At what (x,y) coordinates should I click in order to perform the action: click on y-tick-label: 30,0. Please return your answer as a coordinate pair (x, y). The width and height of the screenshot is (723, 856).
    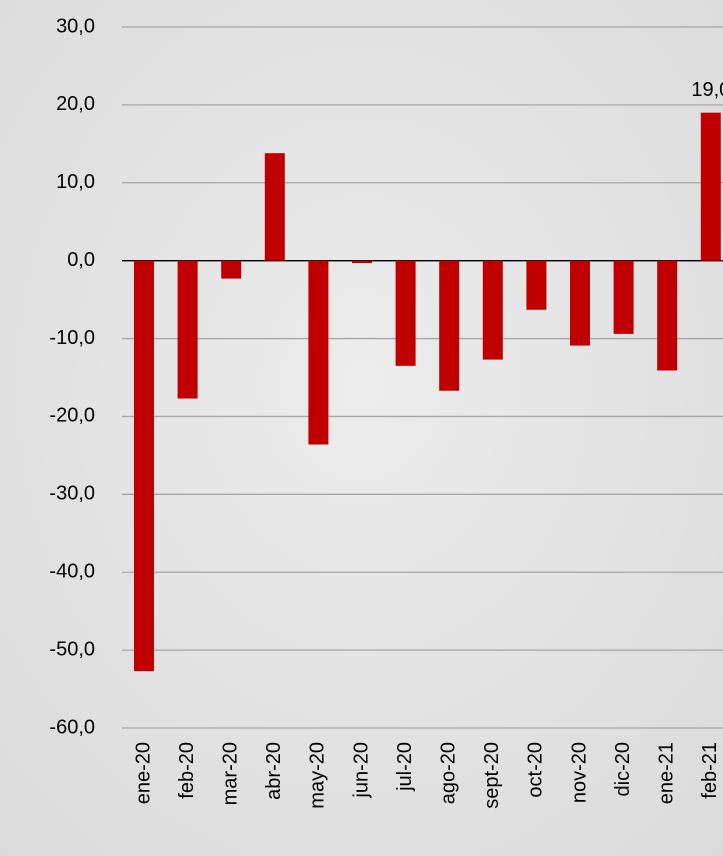
    Looking at the image, I should click on (75, 26).